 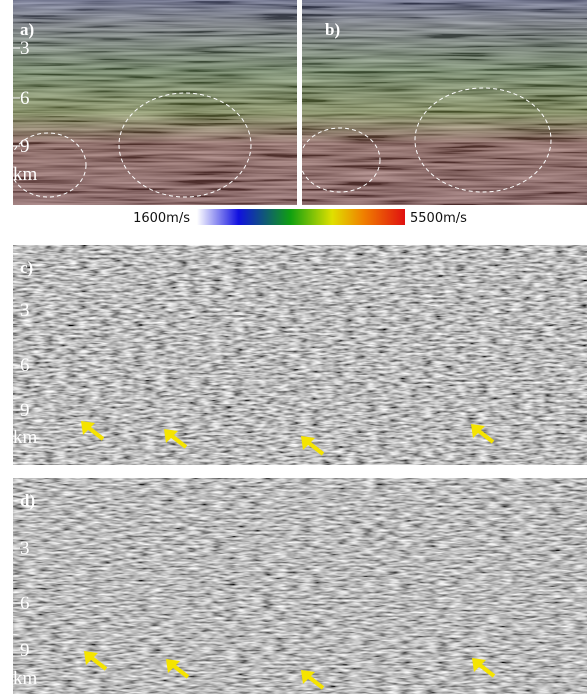 I want to click on panel-label: b), so click(x=332, y=29).